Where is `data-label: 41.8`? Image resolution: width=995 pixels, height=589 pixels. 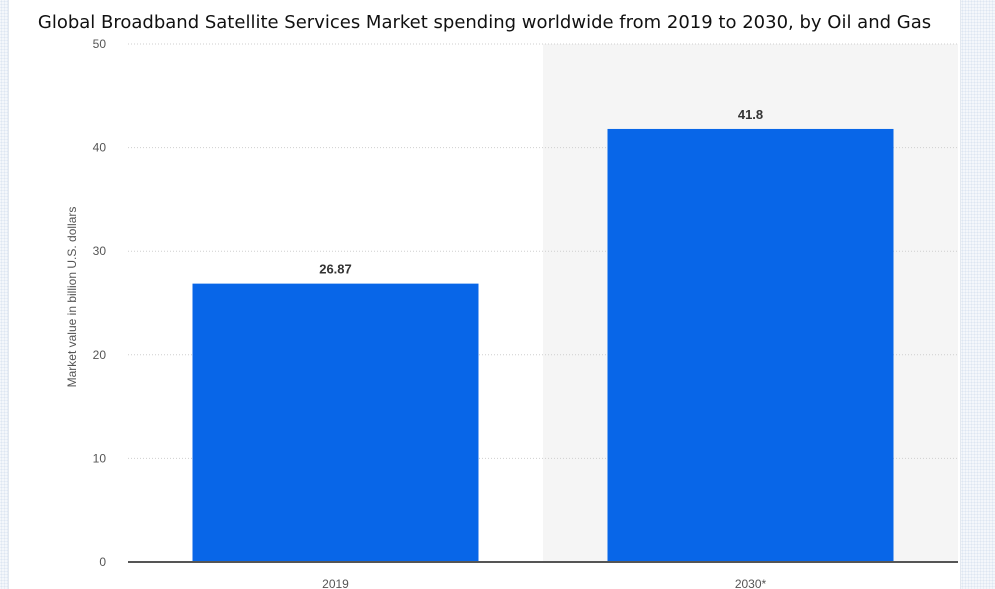
data-label: 41.8 is located at coordinates (750, 114).